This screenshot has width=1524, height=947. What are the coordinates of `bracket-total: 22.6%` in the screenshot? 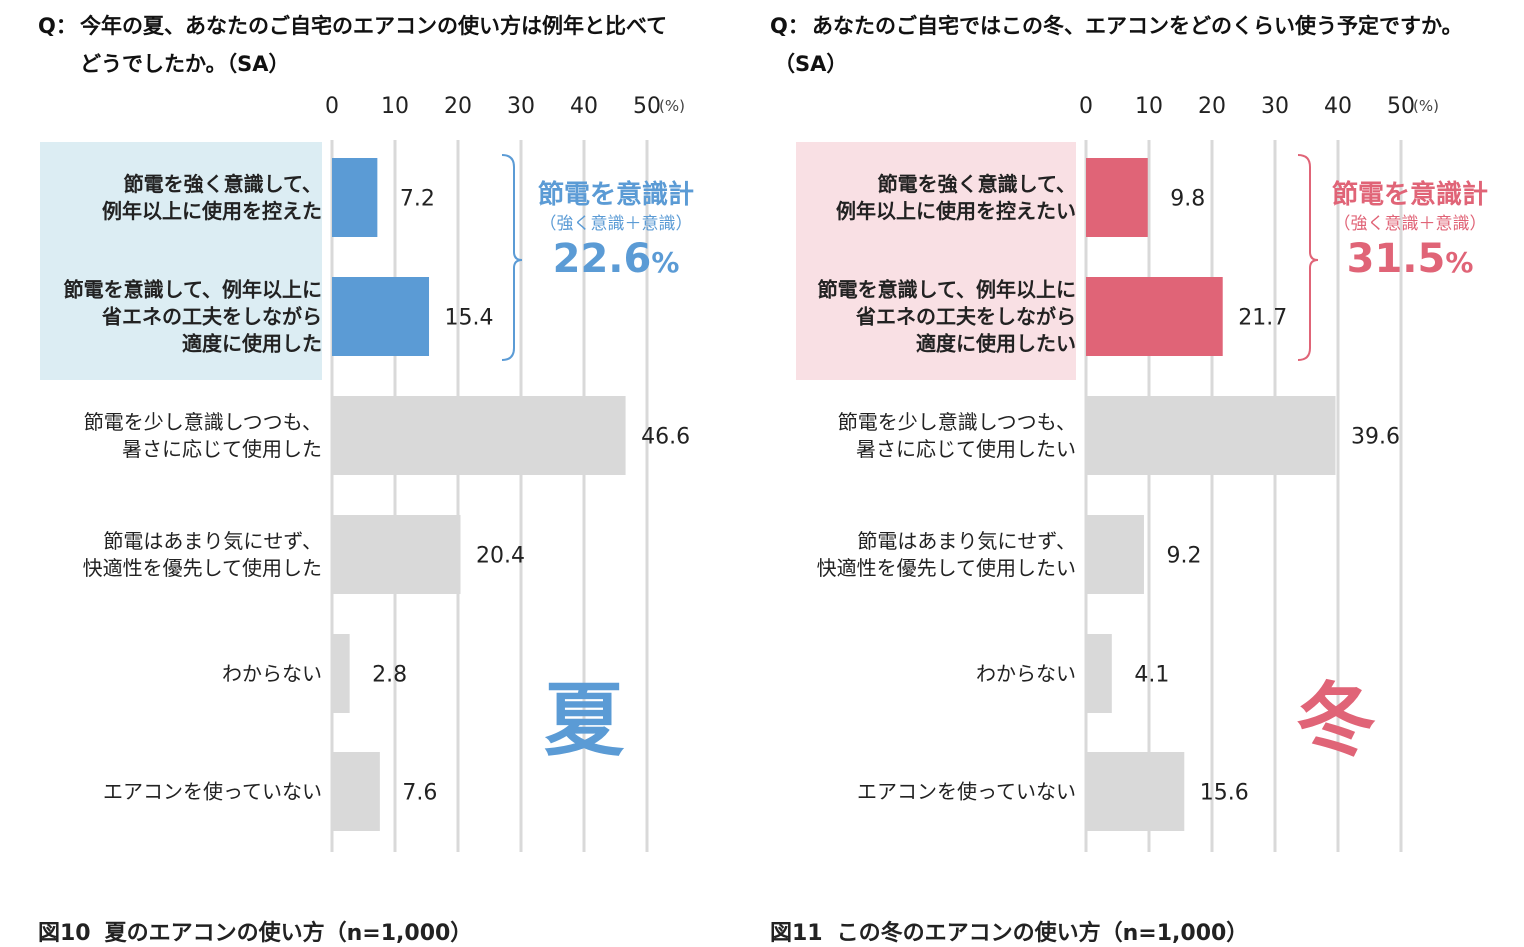 It's located at (616, 259).